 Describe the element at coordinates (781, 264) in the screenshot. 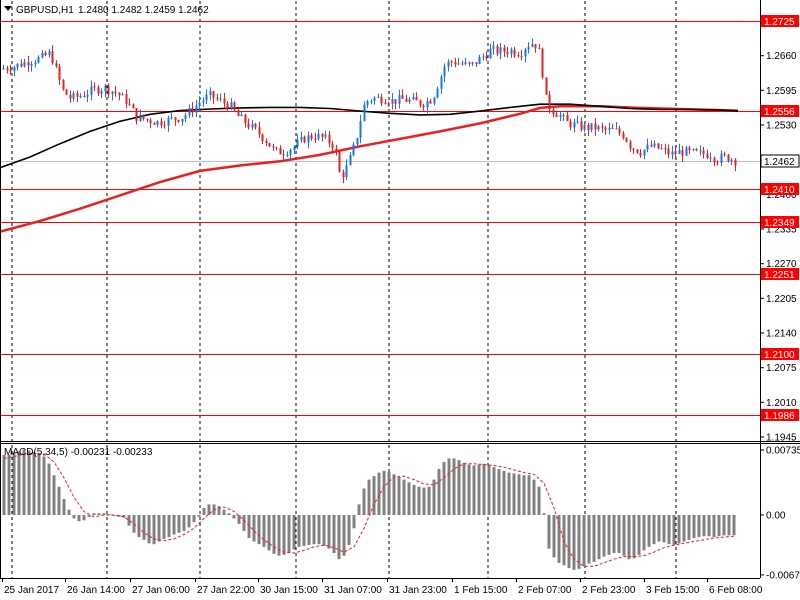

I see `price-tick-label: 1.2270` at that location.